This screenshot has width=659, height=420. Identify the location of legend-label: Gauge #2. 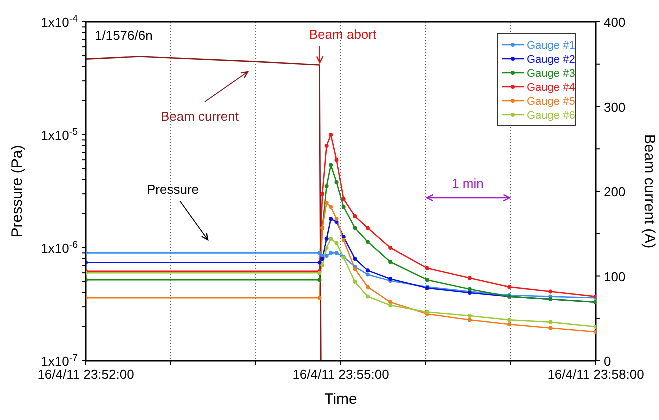
(551, 60).